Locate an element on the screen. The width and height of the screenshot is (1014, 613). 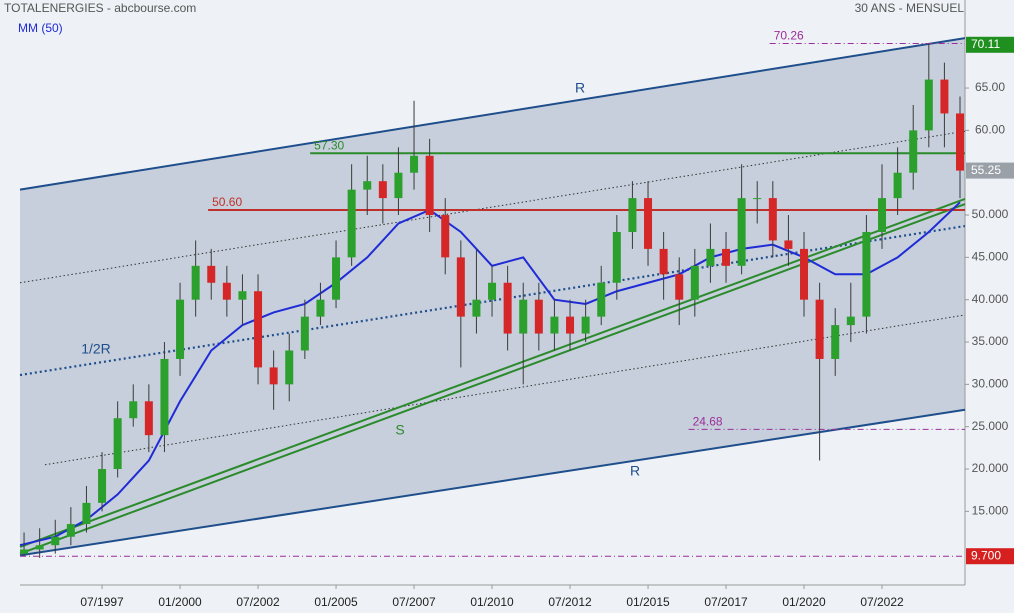
y-tick-label: 30.000 is located at coordinates (990, 384).